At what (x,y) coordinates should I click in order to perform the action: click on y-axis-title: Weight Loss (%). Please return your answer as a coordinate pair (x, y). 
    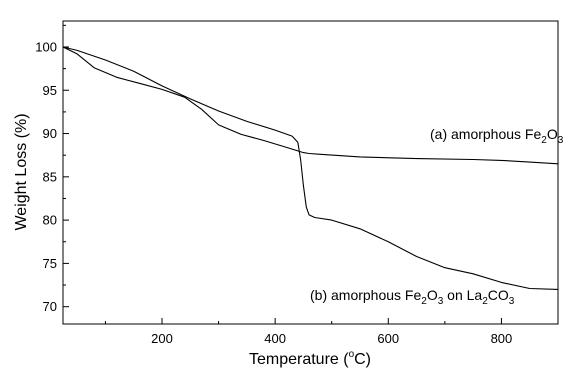
    Looking at the image, I should click on (21, 171).